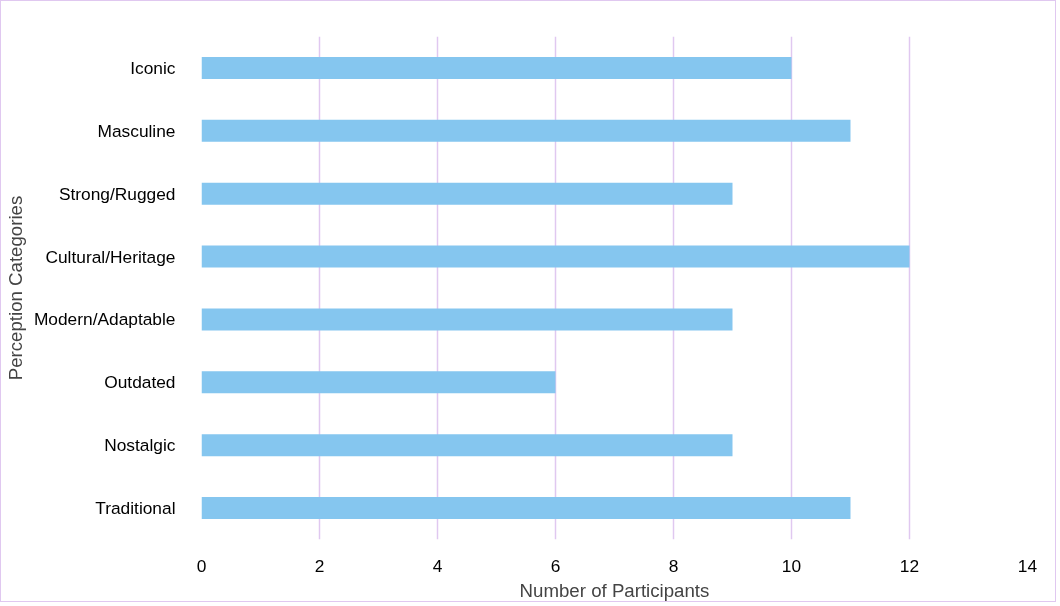 The image size is (1060, 606). I want to click on y-tick-label: Outdated, so click(140, 382).